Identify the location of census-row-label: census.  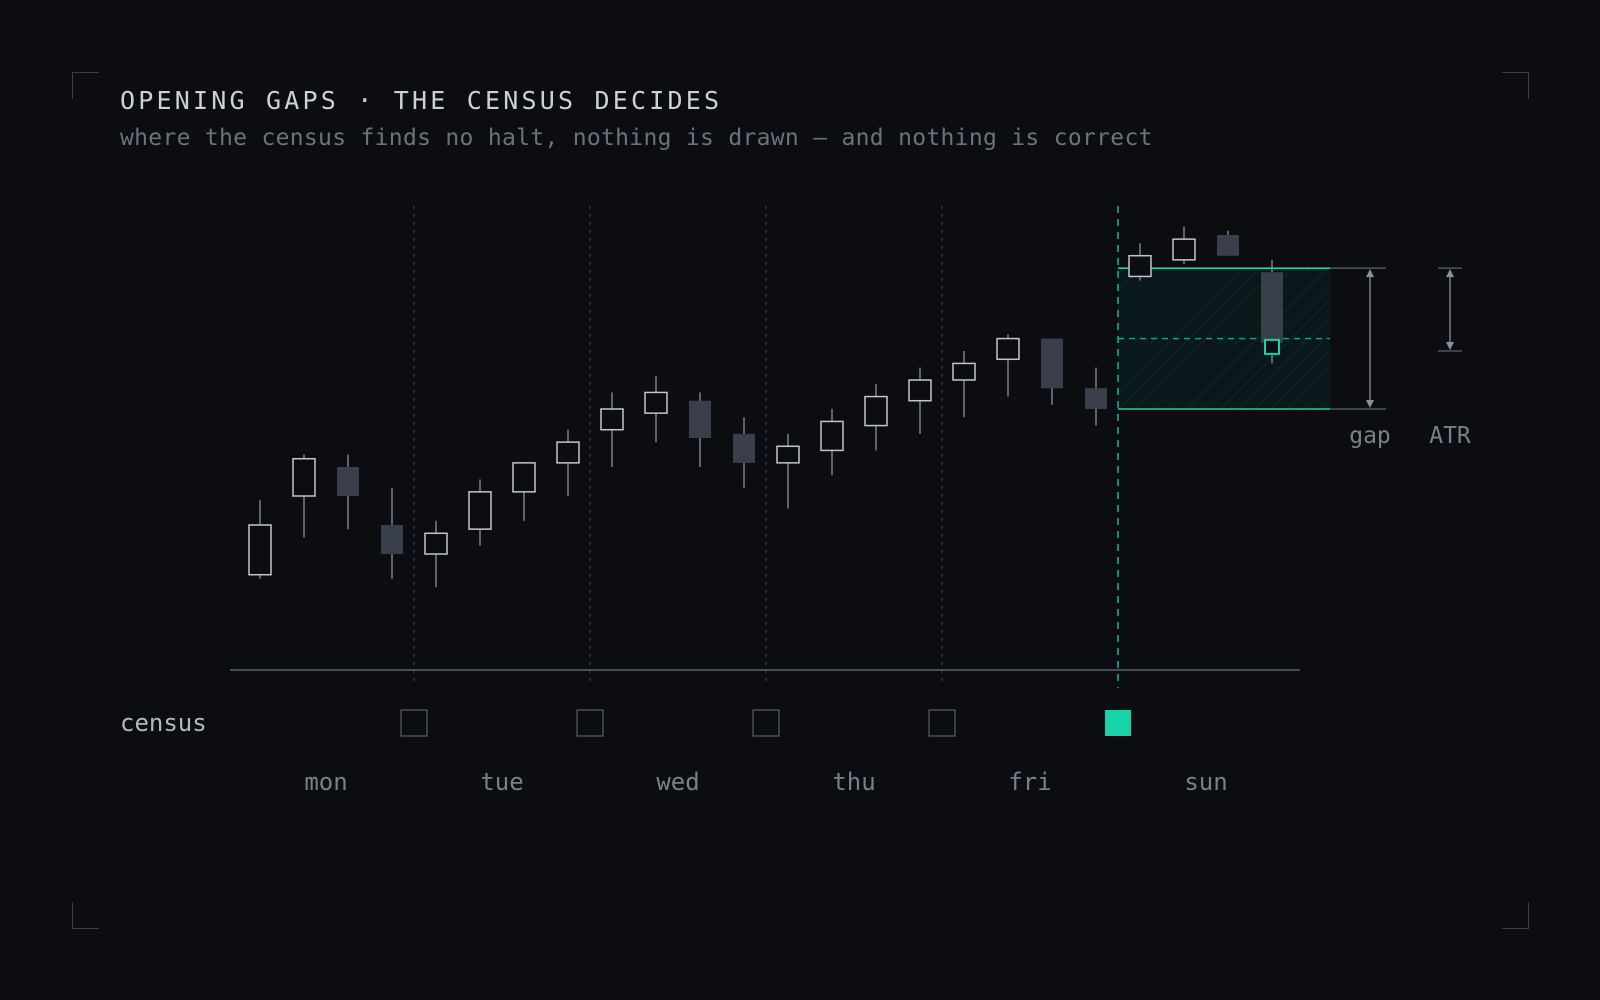
(163, 723).